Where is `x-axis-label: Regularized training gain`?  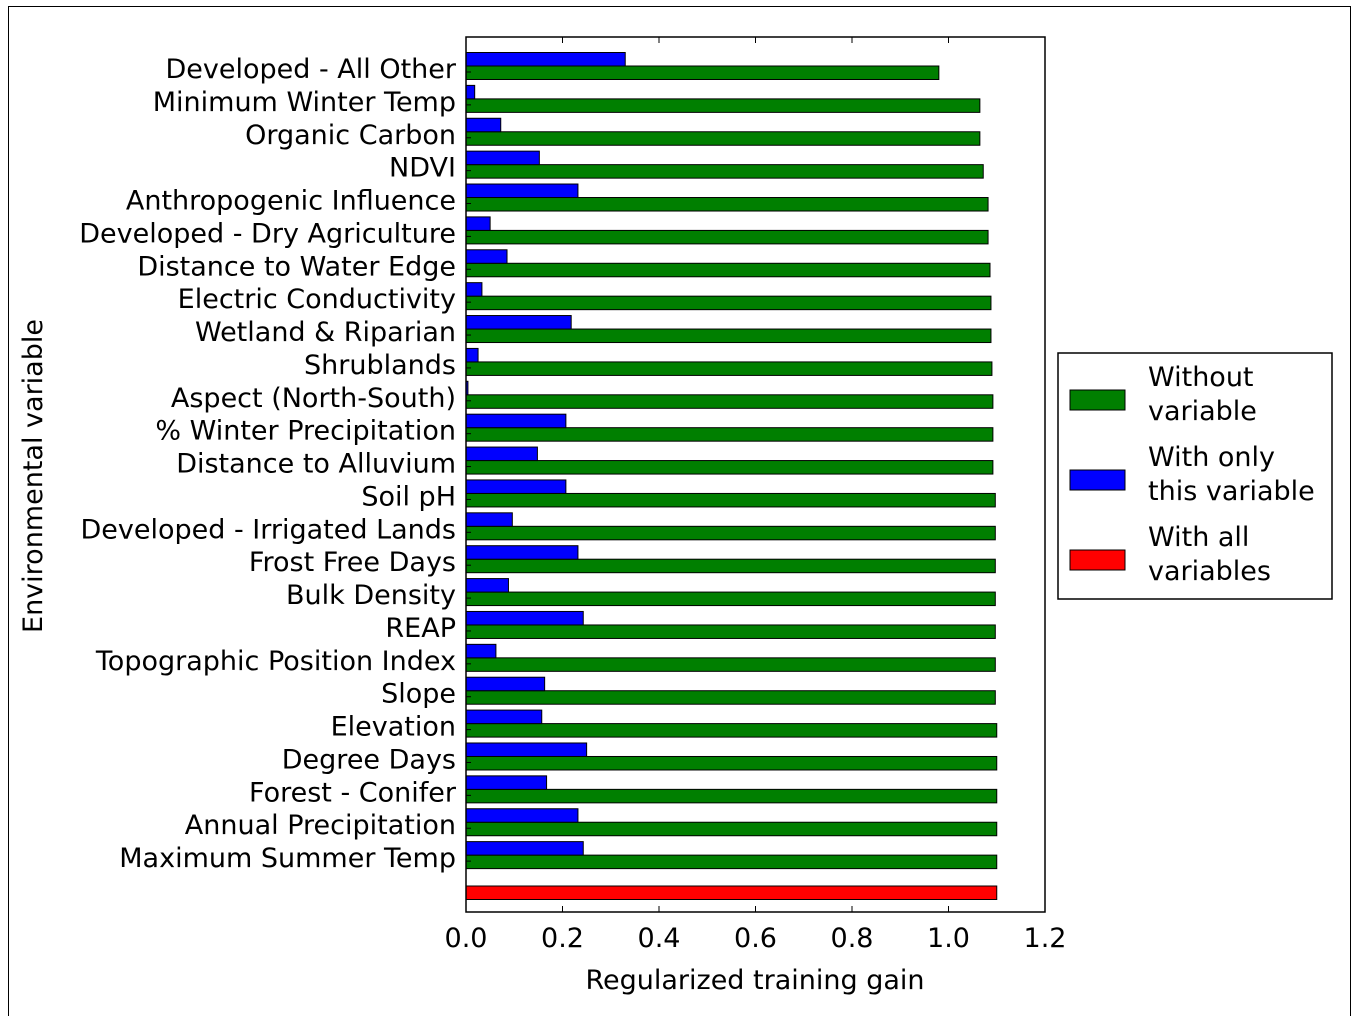
x-axis-label: Regularized training gain is located at coordinates (754, 980).